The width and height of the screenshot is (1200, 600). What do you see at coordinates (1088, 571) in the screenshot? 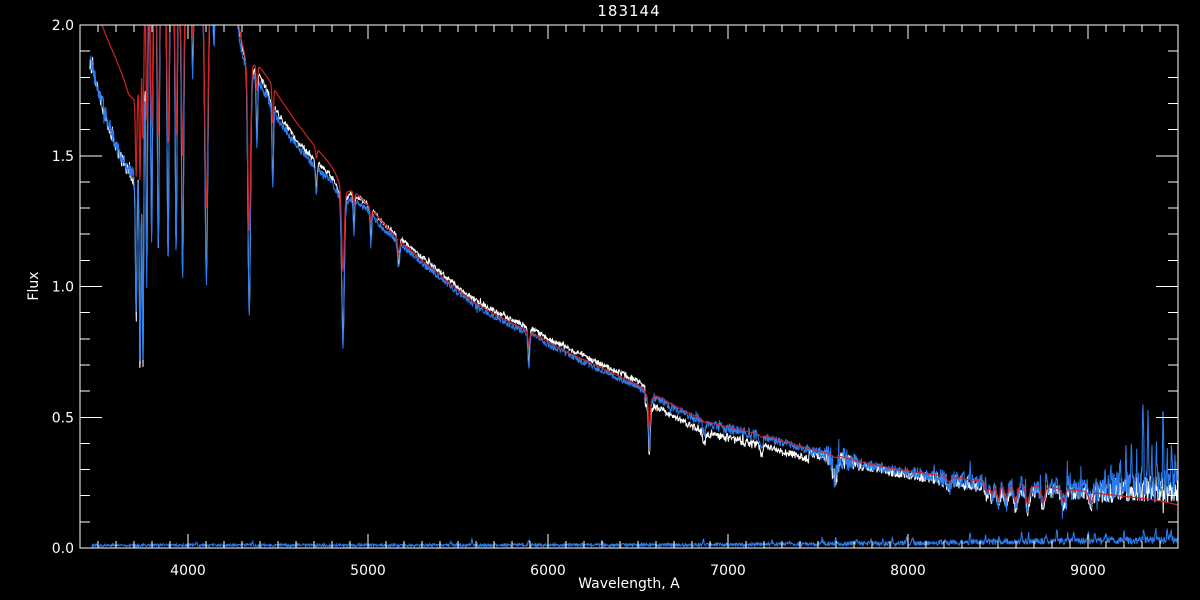
I see `x-tick-label: 9000` at bounding box center [1088, 571].